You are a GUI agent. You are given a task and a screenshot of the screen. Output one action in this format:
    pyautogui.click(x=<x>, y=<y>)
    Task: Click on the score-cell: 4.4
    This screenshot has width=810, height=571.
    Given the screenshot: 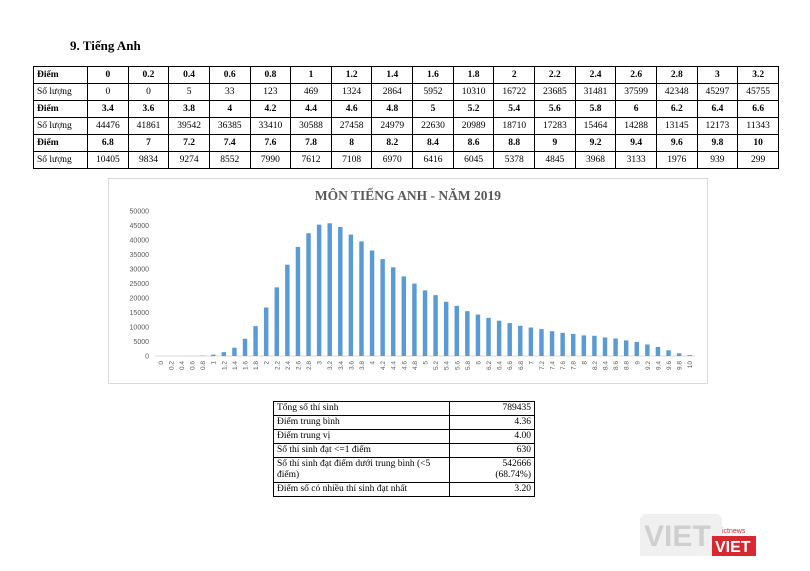 What is the action you would take?
    pyautogui.click(x=311, y=109)
    